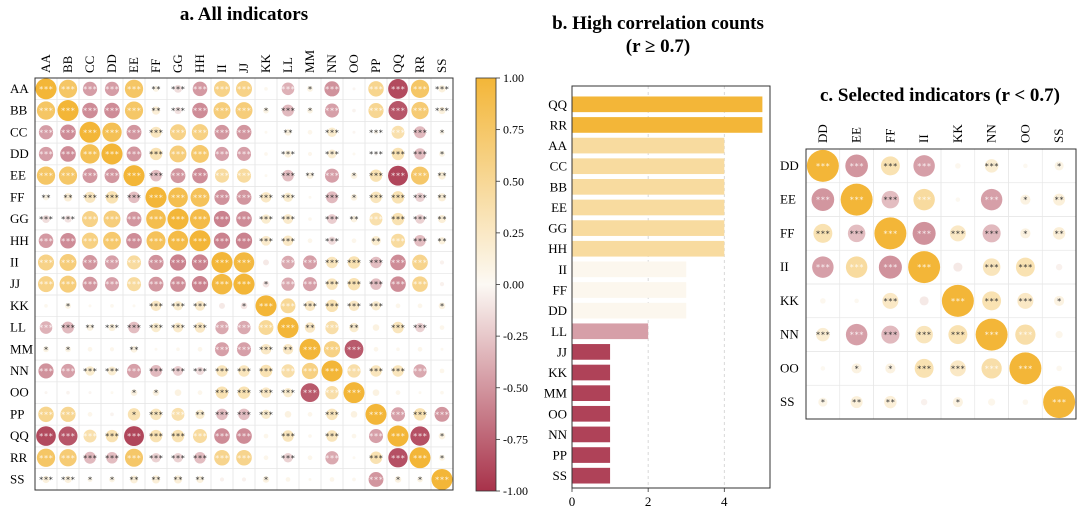  What do you see at coordinates (559, 186) in the screenshot?
I see `panel-b-category-label: BB` at bounding box center [559, 186].